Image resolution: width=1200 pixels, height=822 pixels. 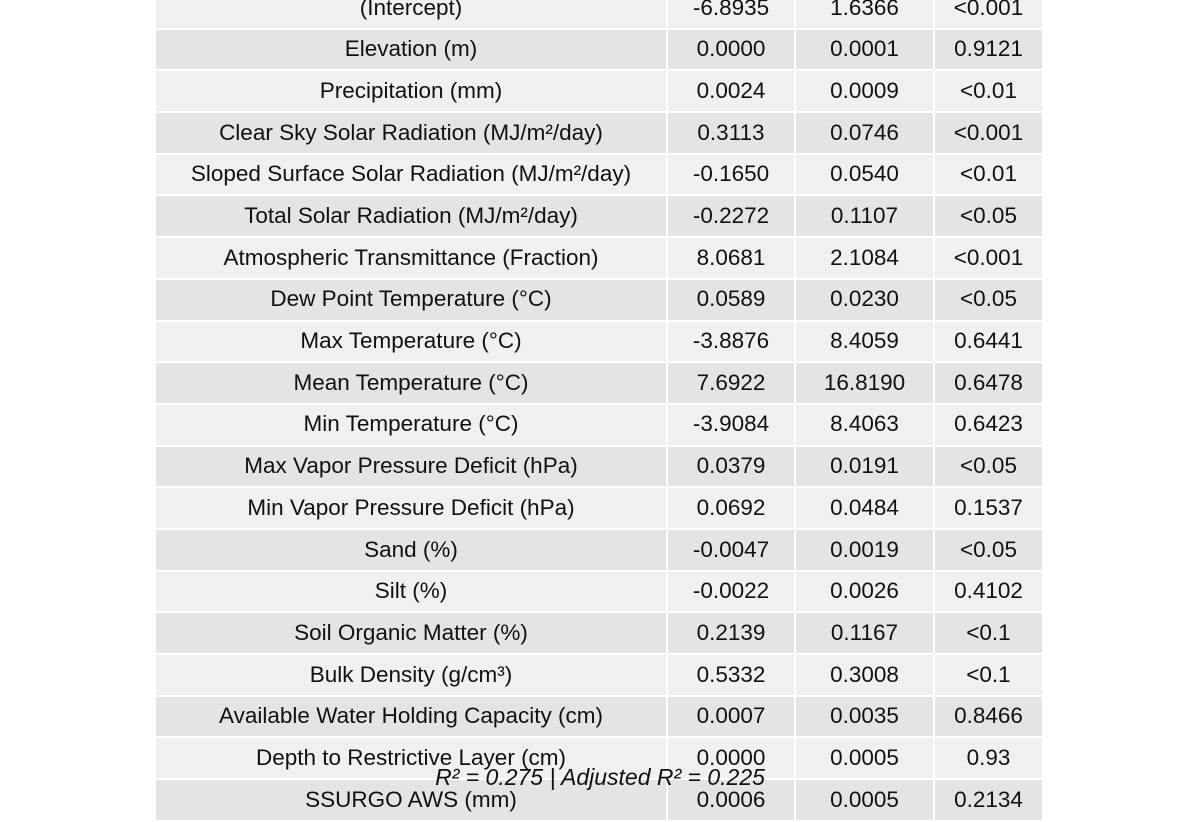 I want to click on table-row: (Intercept) -6.8935 1.6366 <0.001, so click(x=599, y=14).